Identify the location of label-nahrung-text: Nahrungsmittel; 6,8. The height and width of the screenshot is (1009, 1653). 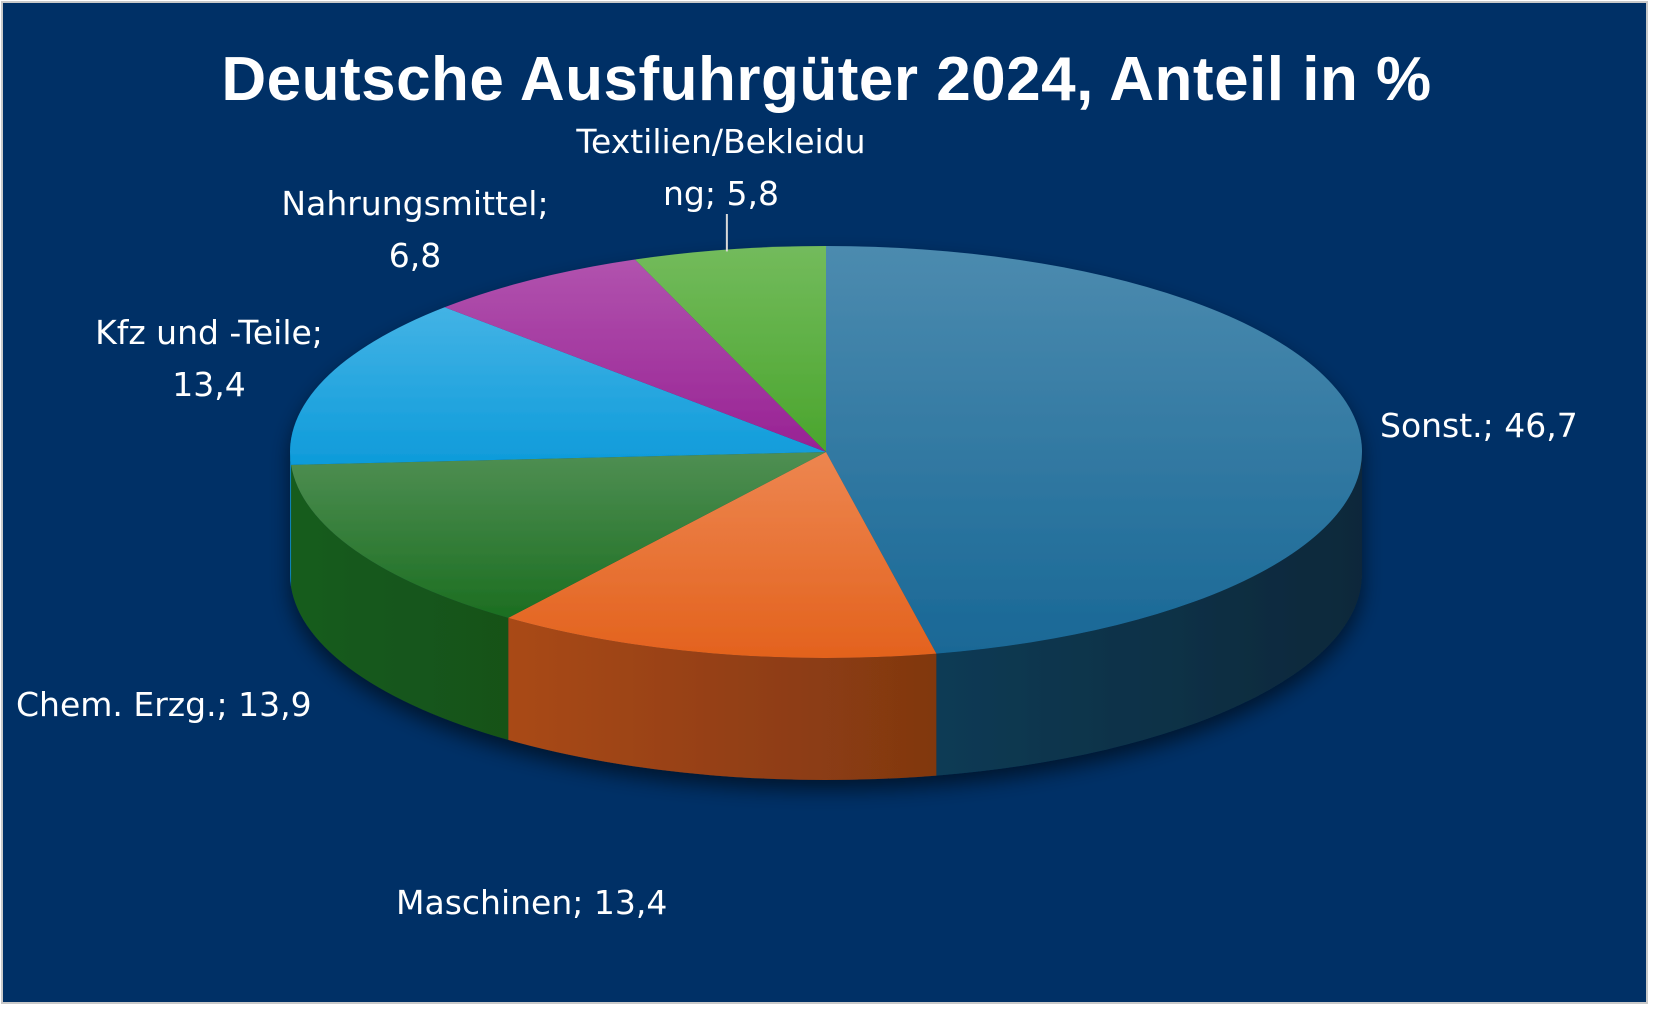
(415, 229).